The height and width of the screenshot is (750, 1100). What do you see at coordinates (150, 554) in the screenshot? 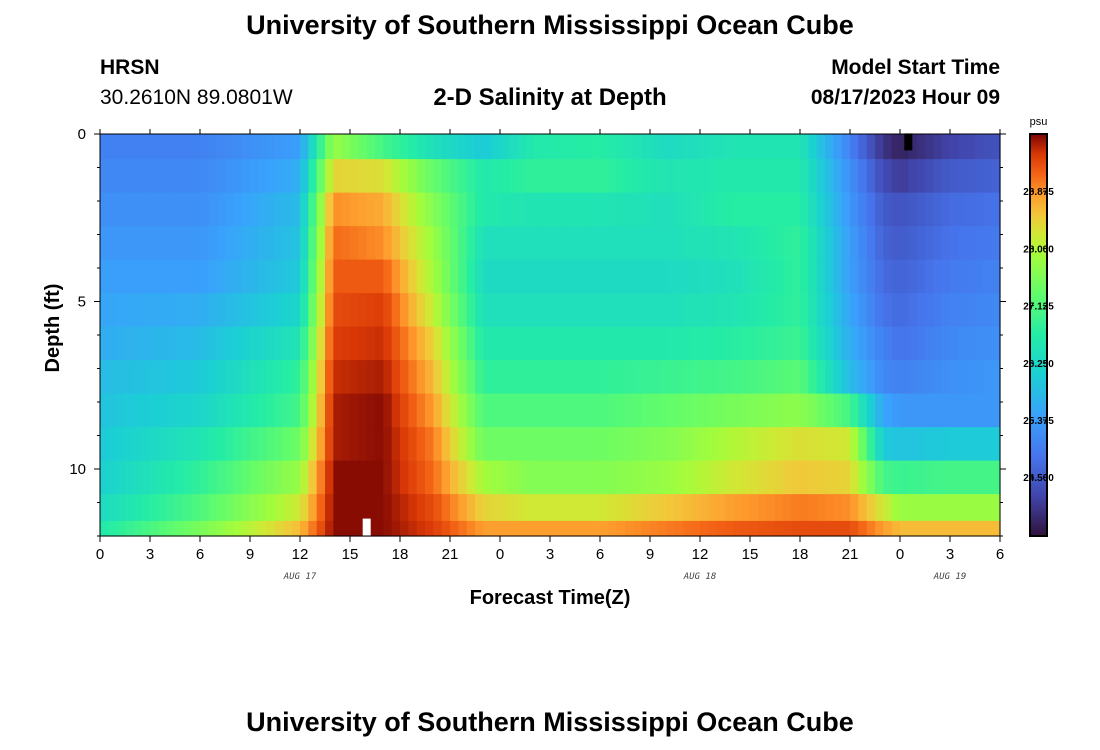
I see `x-tick-label: 3` at bounding box center [150, 554].